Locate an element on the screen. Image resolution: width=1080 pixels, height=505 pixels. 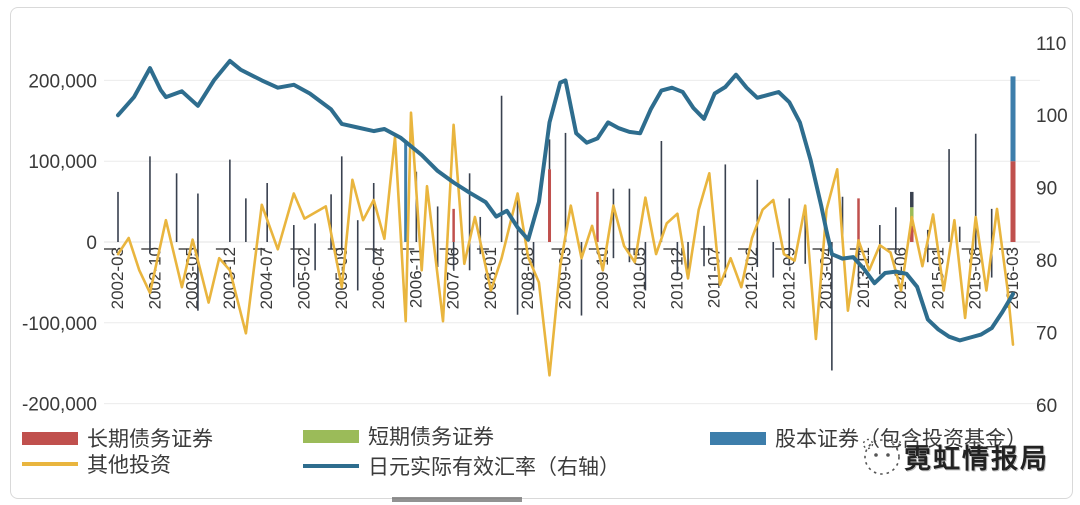
legend-item-short-term-debt: 短期债务证券 is located at coordinates (398, 437).